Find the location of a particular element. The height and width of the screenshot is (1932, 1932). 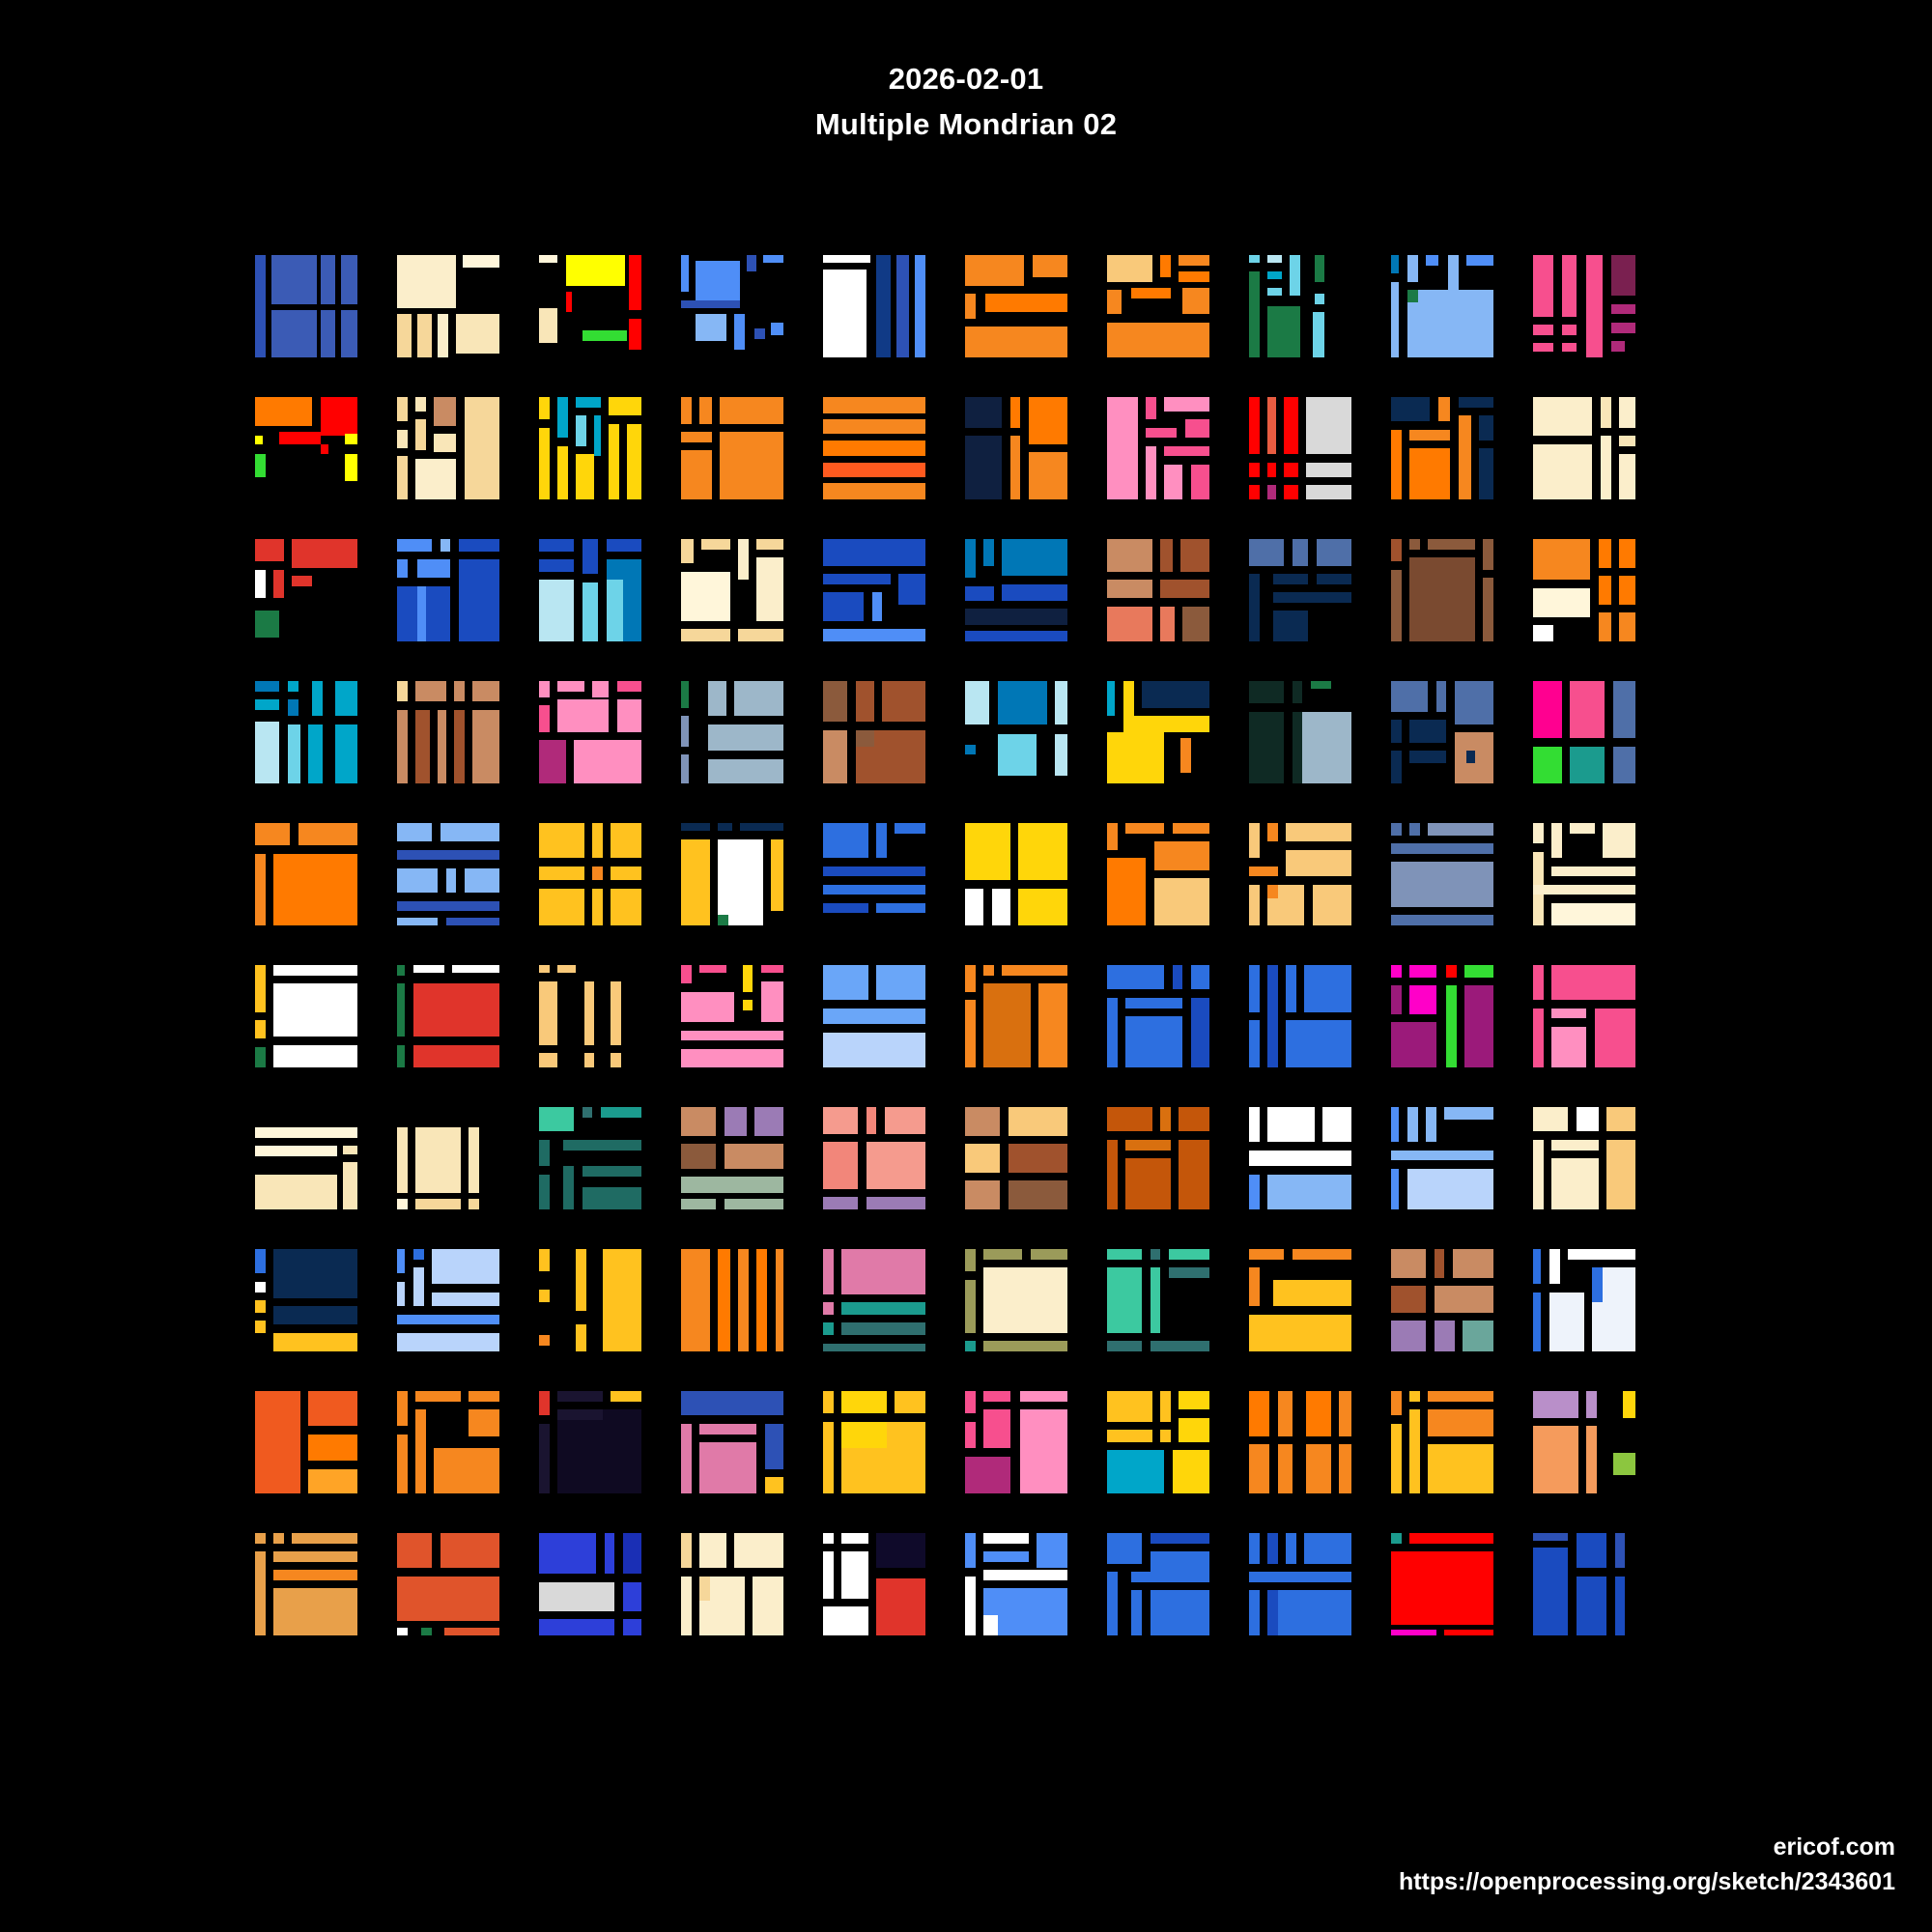

mondrian-tile-red-orange-hook is located at coordinates (448, 1584).